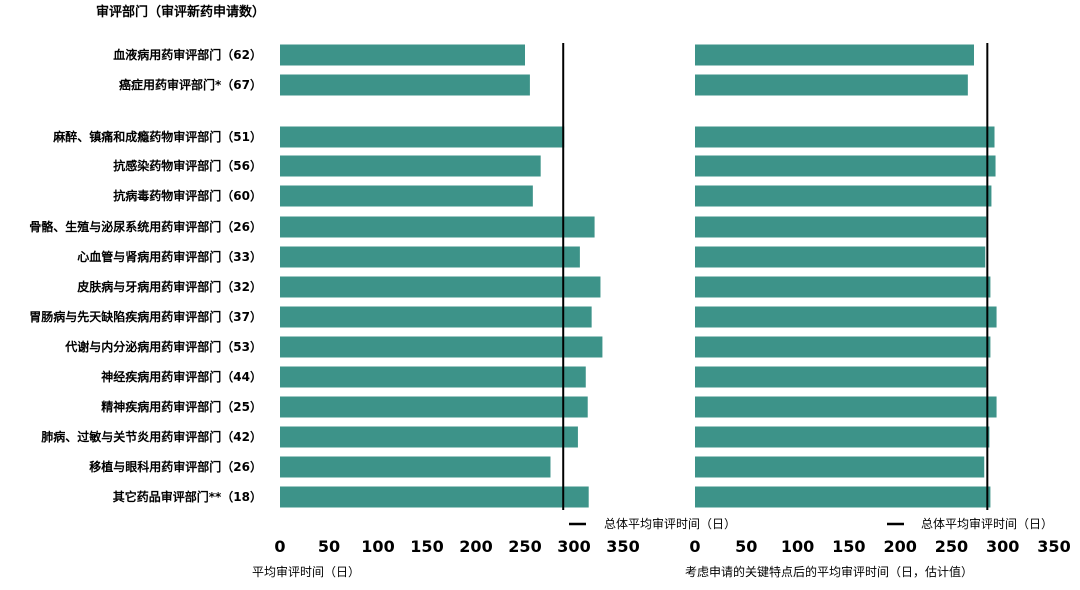  What do you see at coordinates (157, 136) in the screenshot?
I see `category-label: 麻醉、镇痛和成瘾药物审评部门（51）` at bounding box center [157, 136].